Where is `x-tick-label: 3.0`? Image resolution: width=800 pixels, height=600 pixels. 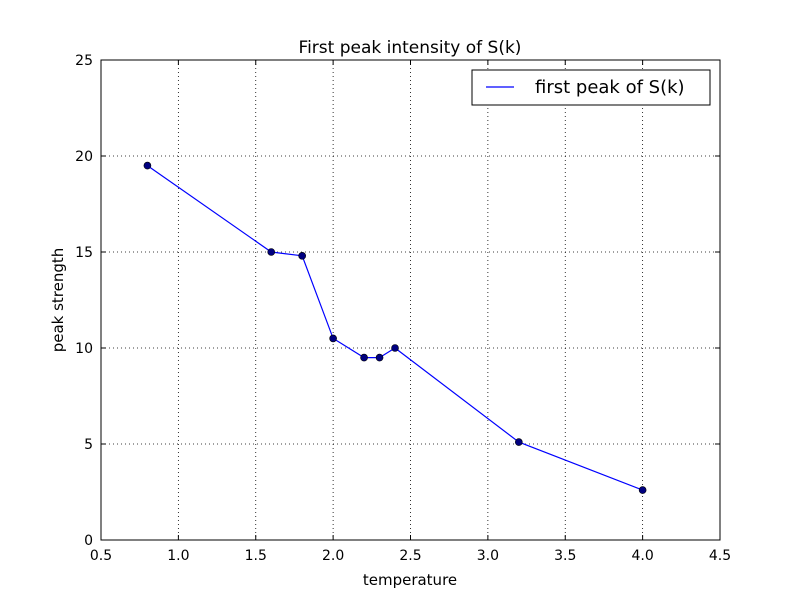 x-tick-label: 3.0 is located at coordinates (488, 556).